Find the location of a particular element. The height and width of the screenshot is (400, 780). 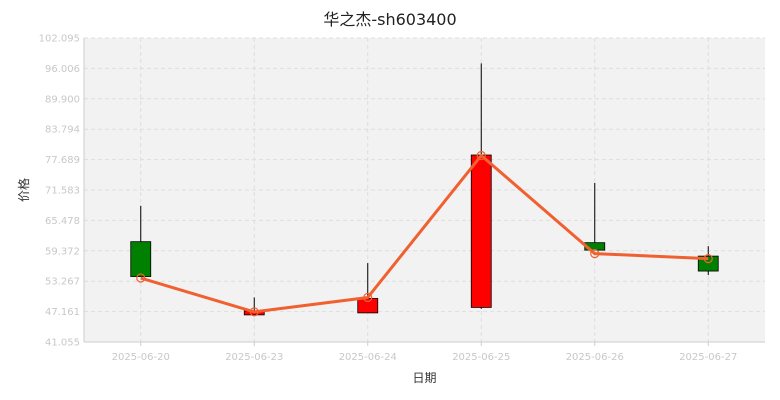

y-tick-label: 47.161 is located at coordinates (62, 312).